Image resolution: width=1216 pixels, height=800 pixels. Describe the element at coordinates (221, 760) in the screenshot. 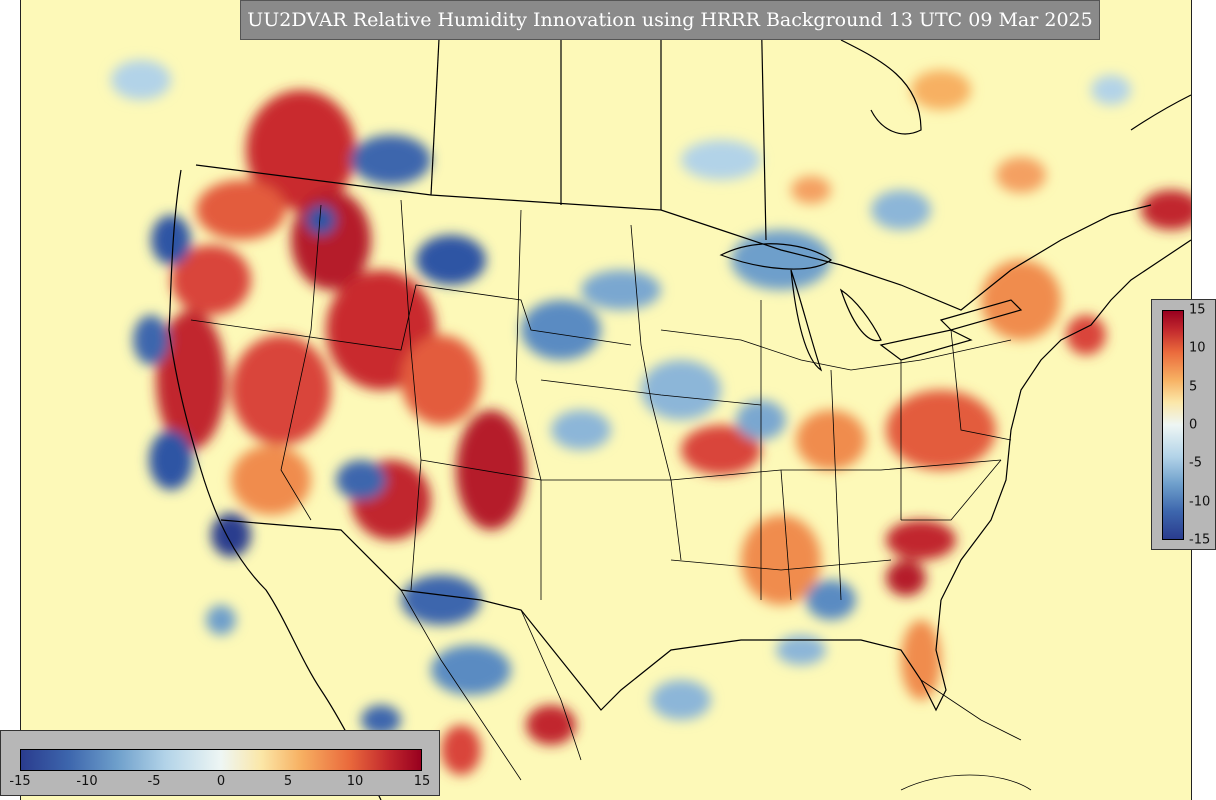

I see `horizontal-colorbar-ramp` at that location.